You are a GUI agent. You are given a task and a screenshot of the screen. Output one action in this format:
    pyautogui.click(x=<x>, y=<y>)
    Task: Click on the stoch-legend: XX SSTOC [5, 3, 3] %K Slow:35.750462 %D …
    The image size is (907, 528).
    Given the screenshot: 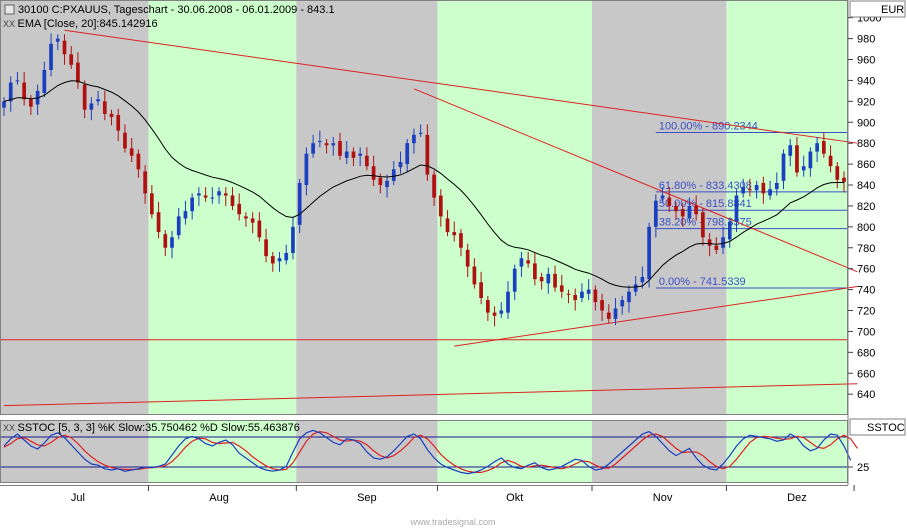 What is the action you would take?
    pyautogui.click(x=151, y=428)
    